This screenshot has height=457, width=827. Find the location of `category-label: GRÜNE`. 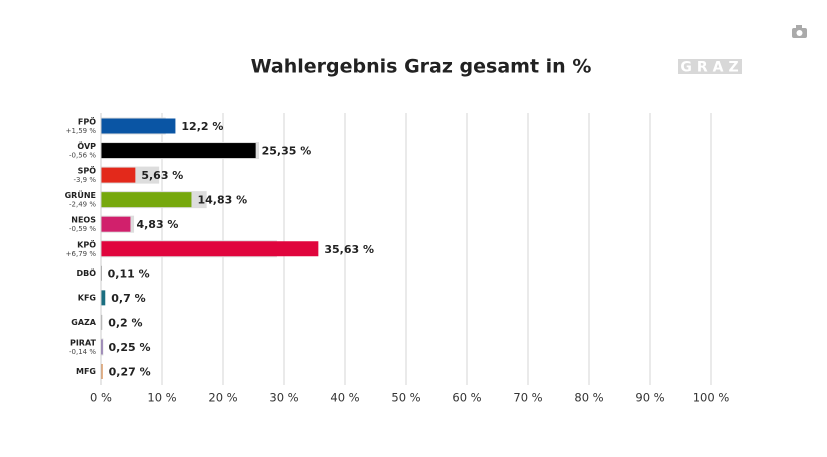

category-label: GRÜNE is located at coordinates (80, 195).